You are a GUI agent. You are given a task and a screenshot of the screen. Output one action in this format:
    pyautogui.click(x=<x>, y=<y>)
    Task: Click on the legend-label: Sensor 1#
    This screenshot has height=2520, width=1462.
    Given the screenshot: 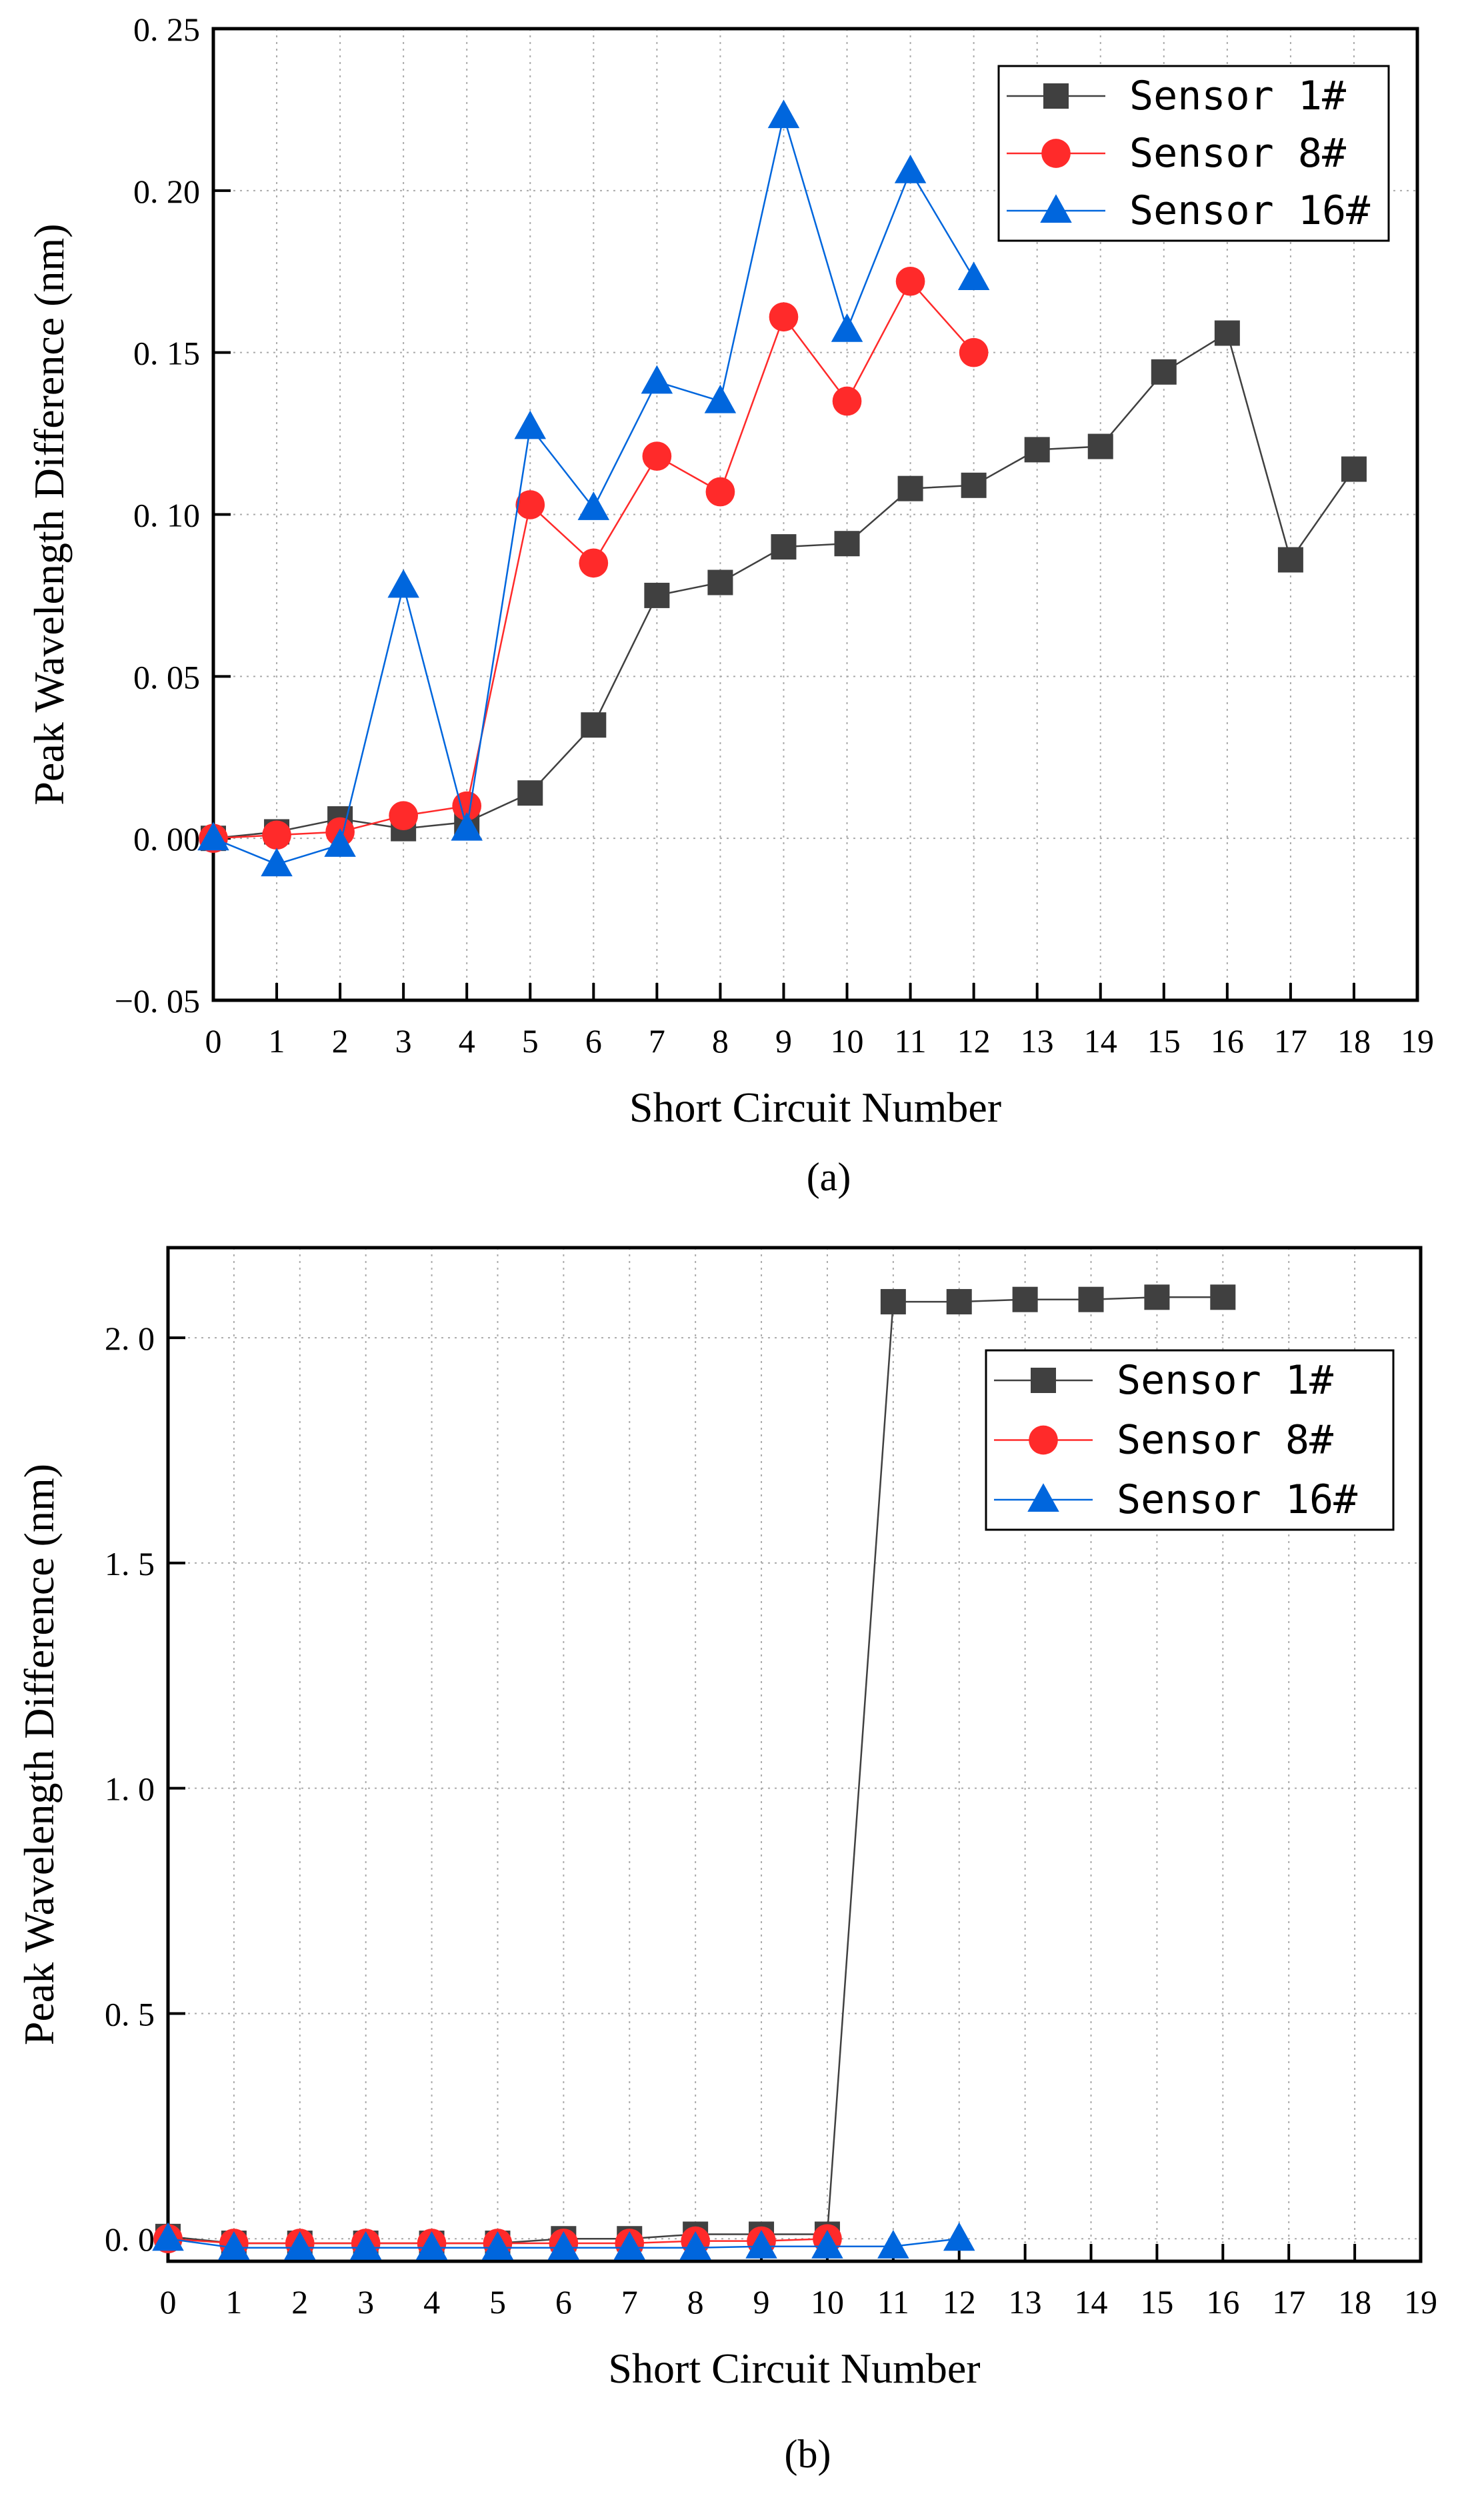 What is the action you would take?
    pyautogui.click(x=1237, y=96)
    